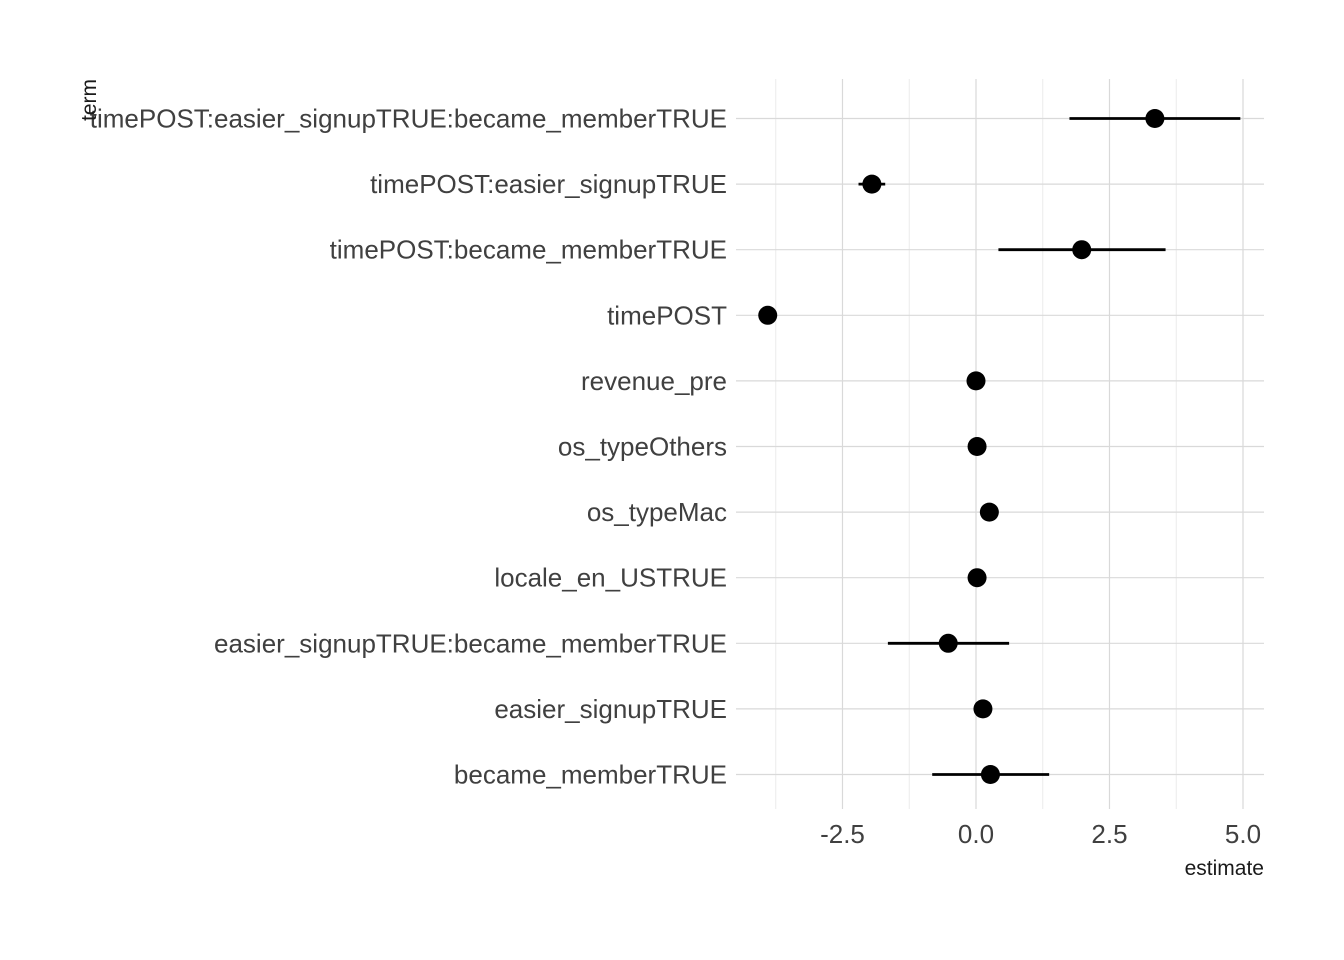  Describe the element at coordinates (470, 643) in the screenshot. I see `y-tick-label: easier_signupTRUE:became_memberTRUE` at that location.